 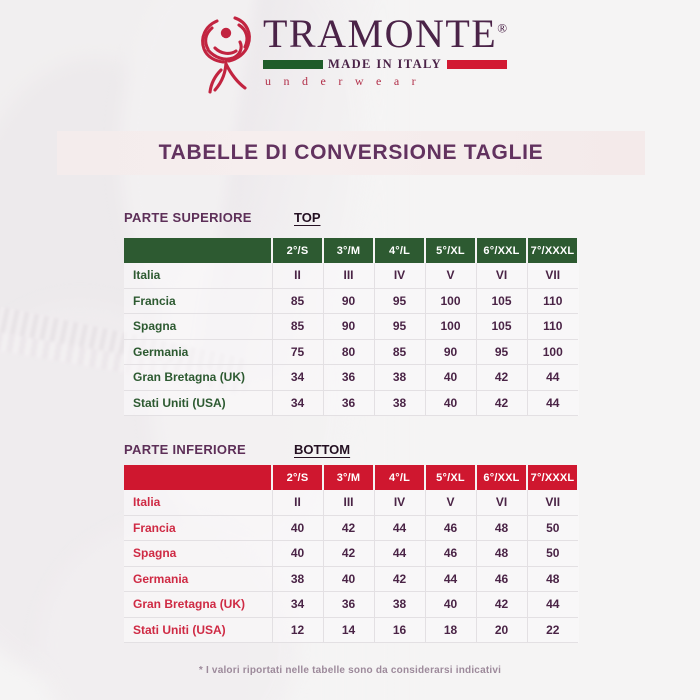 I want to click on table-cell: 18, so click(x=451, y=630).